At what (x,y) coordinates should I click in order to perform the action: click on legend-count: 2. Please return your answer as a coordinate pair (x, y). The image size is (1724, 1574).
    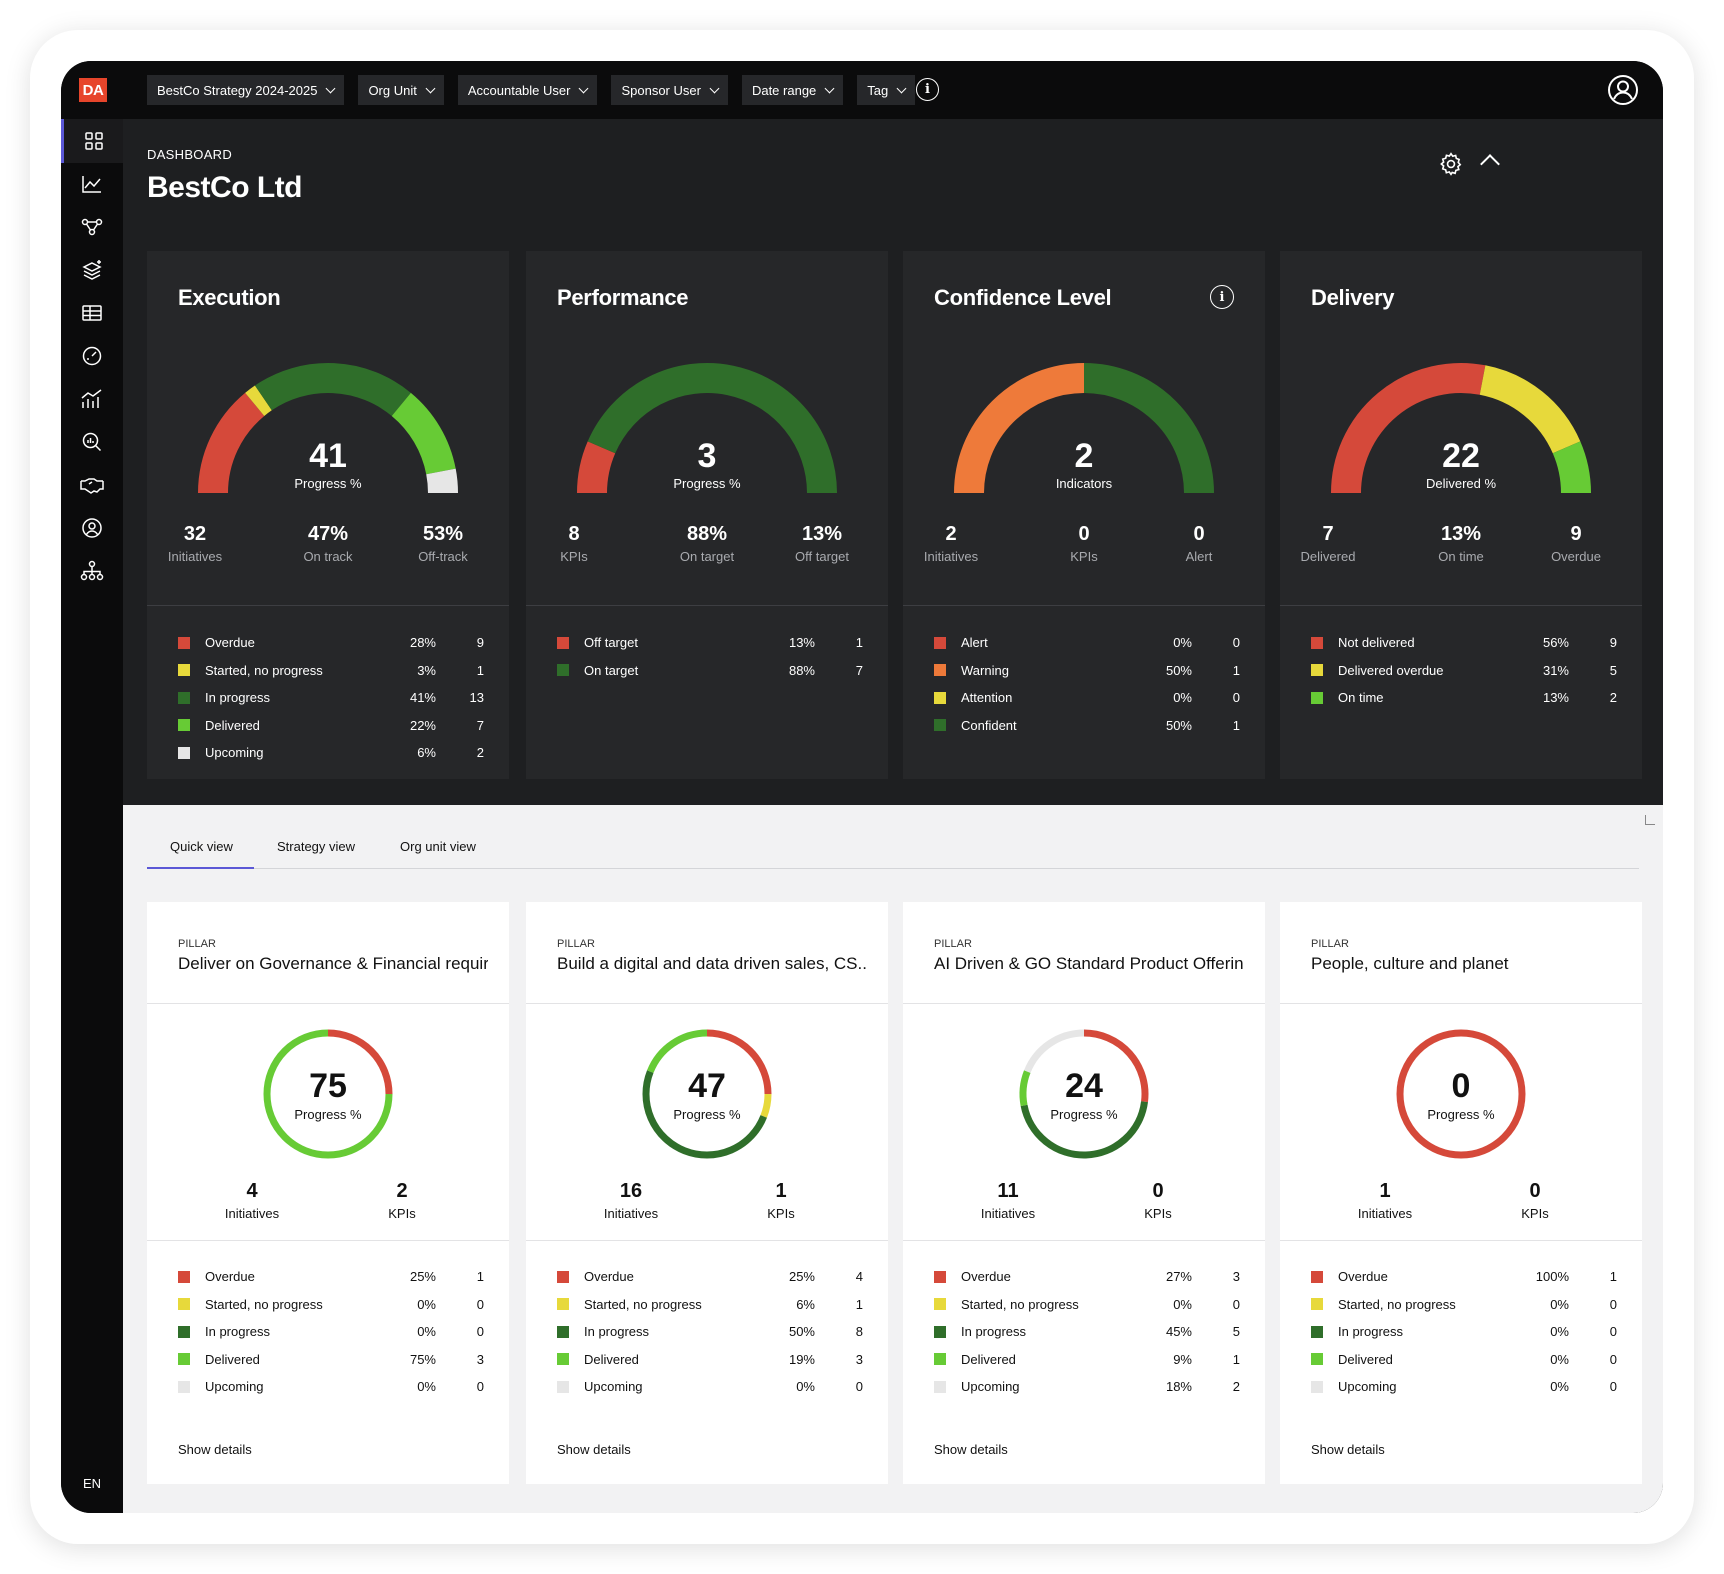
    Looking at the image, I should click on (1236, 1387).